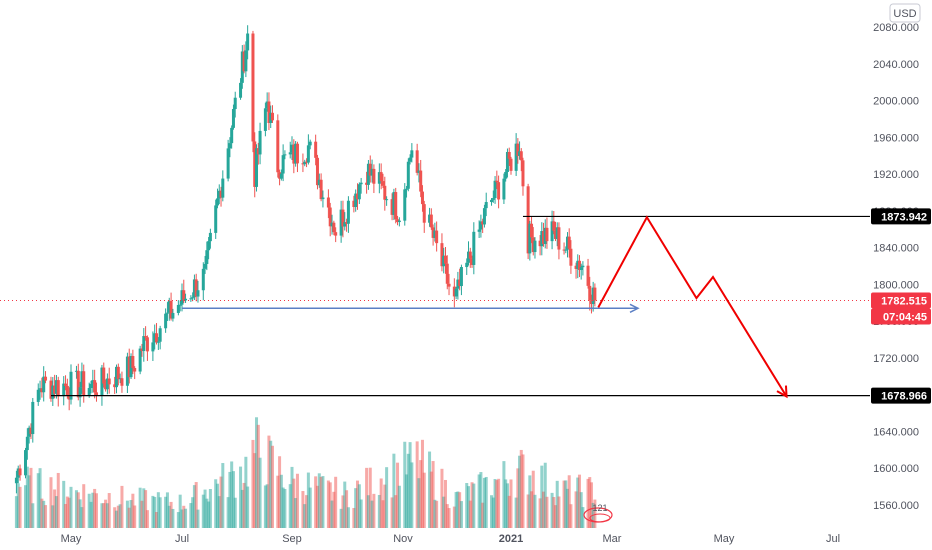 The image size is (932, 550). I want to click on countdown-tag-bg, so click(901, 316).